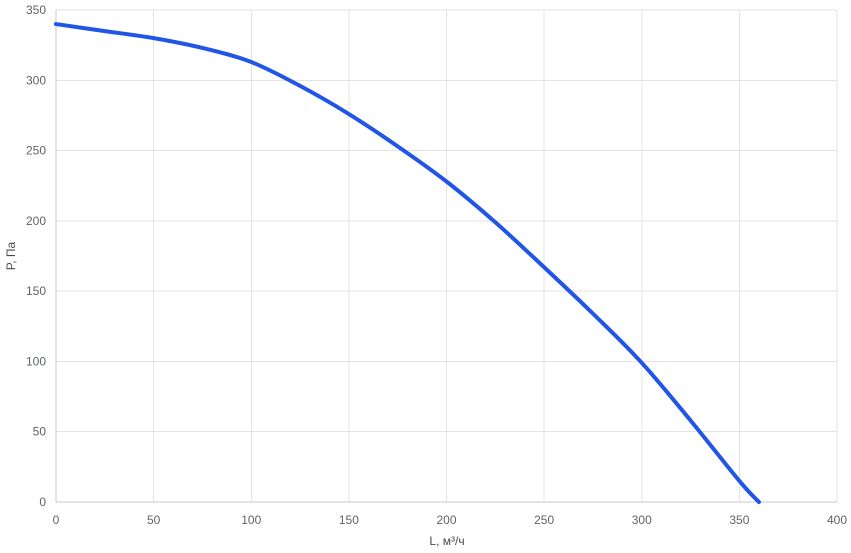  Describe the element at coordinates (36, 10) in the screenshot. I see `y-tick-label: 350` at that location.